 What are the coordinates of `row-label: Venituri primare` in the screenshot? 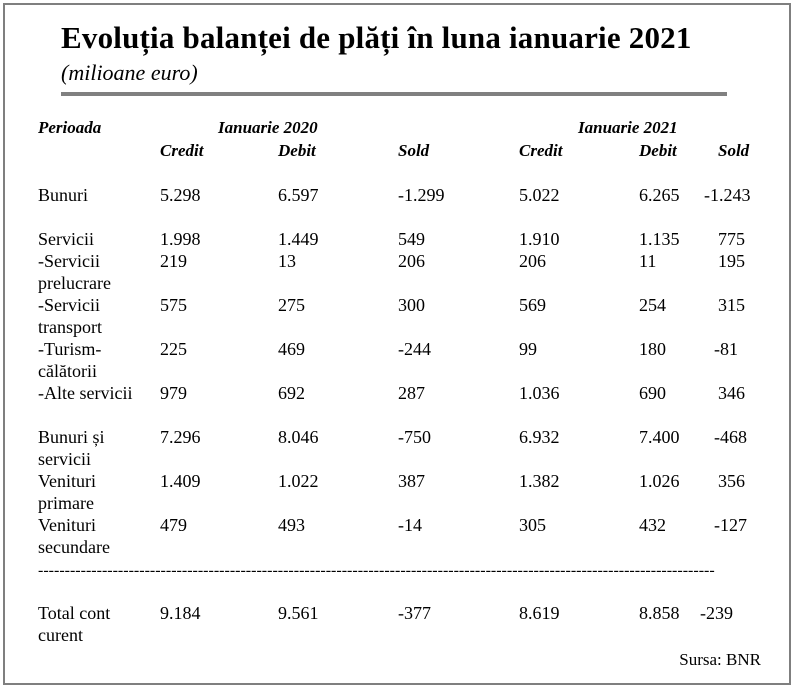 It's located at (67, 492).